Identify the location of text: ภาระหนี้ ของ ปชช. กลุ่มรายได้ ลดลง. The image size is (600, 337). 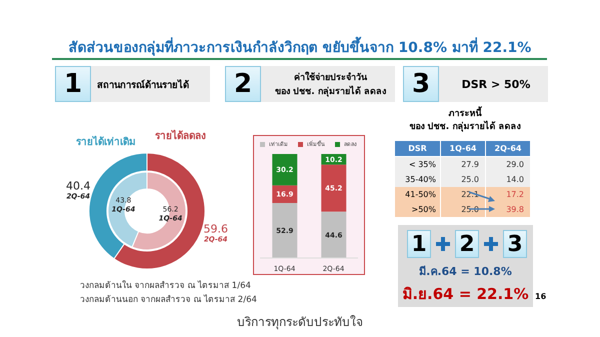
(465, 121).